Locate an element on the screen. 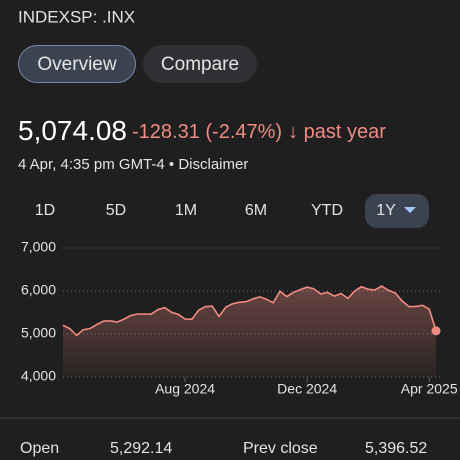 This screenshot has width=460, height=460. price-line is located at coordinates (249, 311).